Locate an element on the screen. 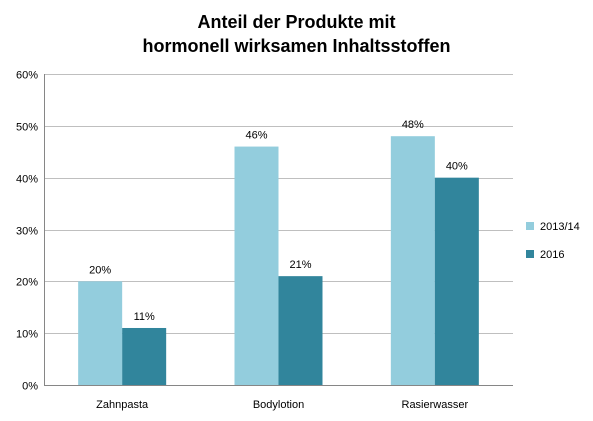  y-tick-label: 20% is located at coordinates (27, 283).